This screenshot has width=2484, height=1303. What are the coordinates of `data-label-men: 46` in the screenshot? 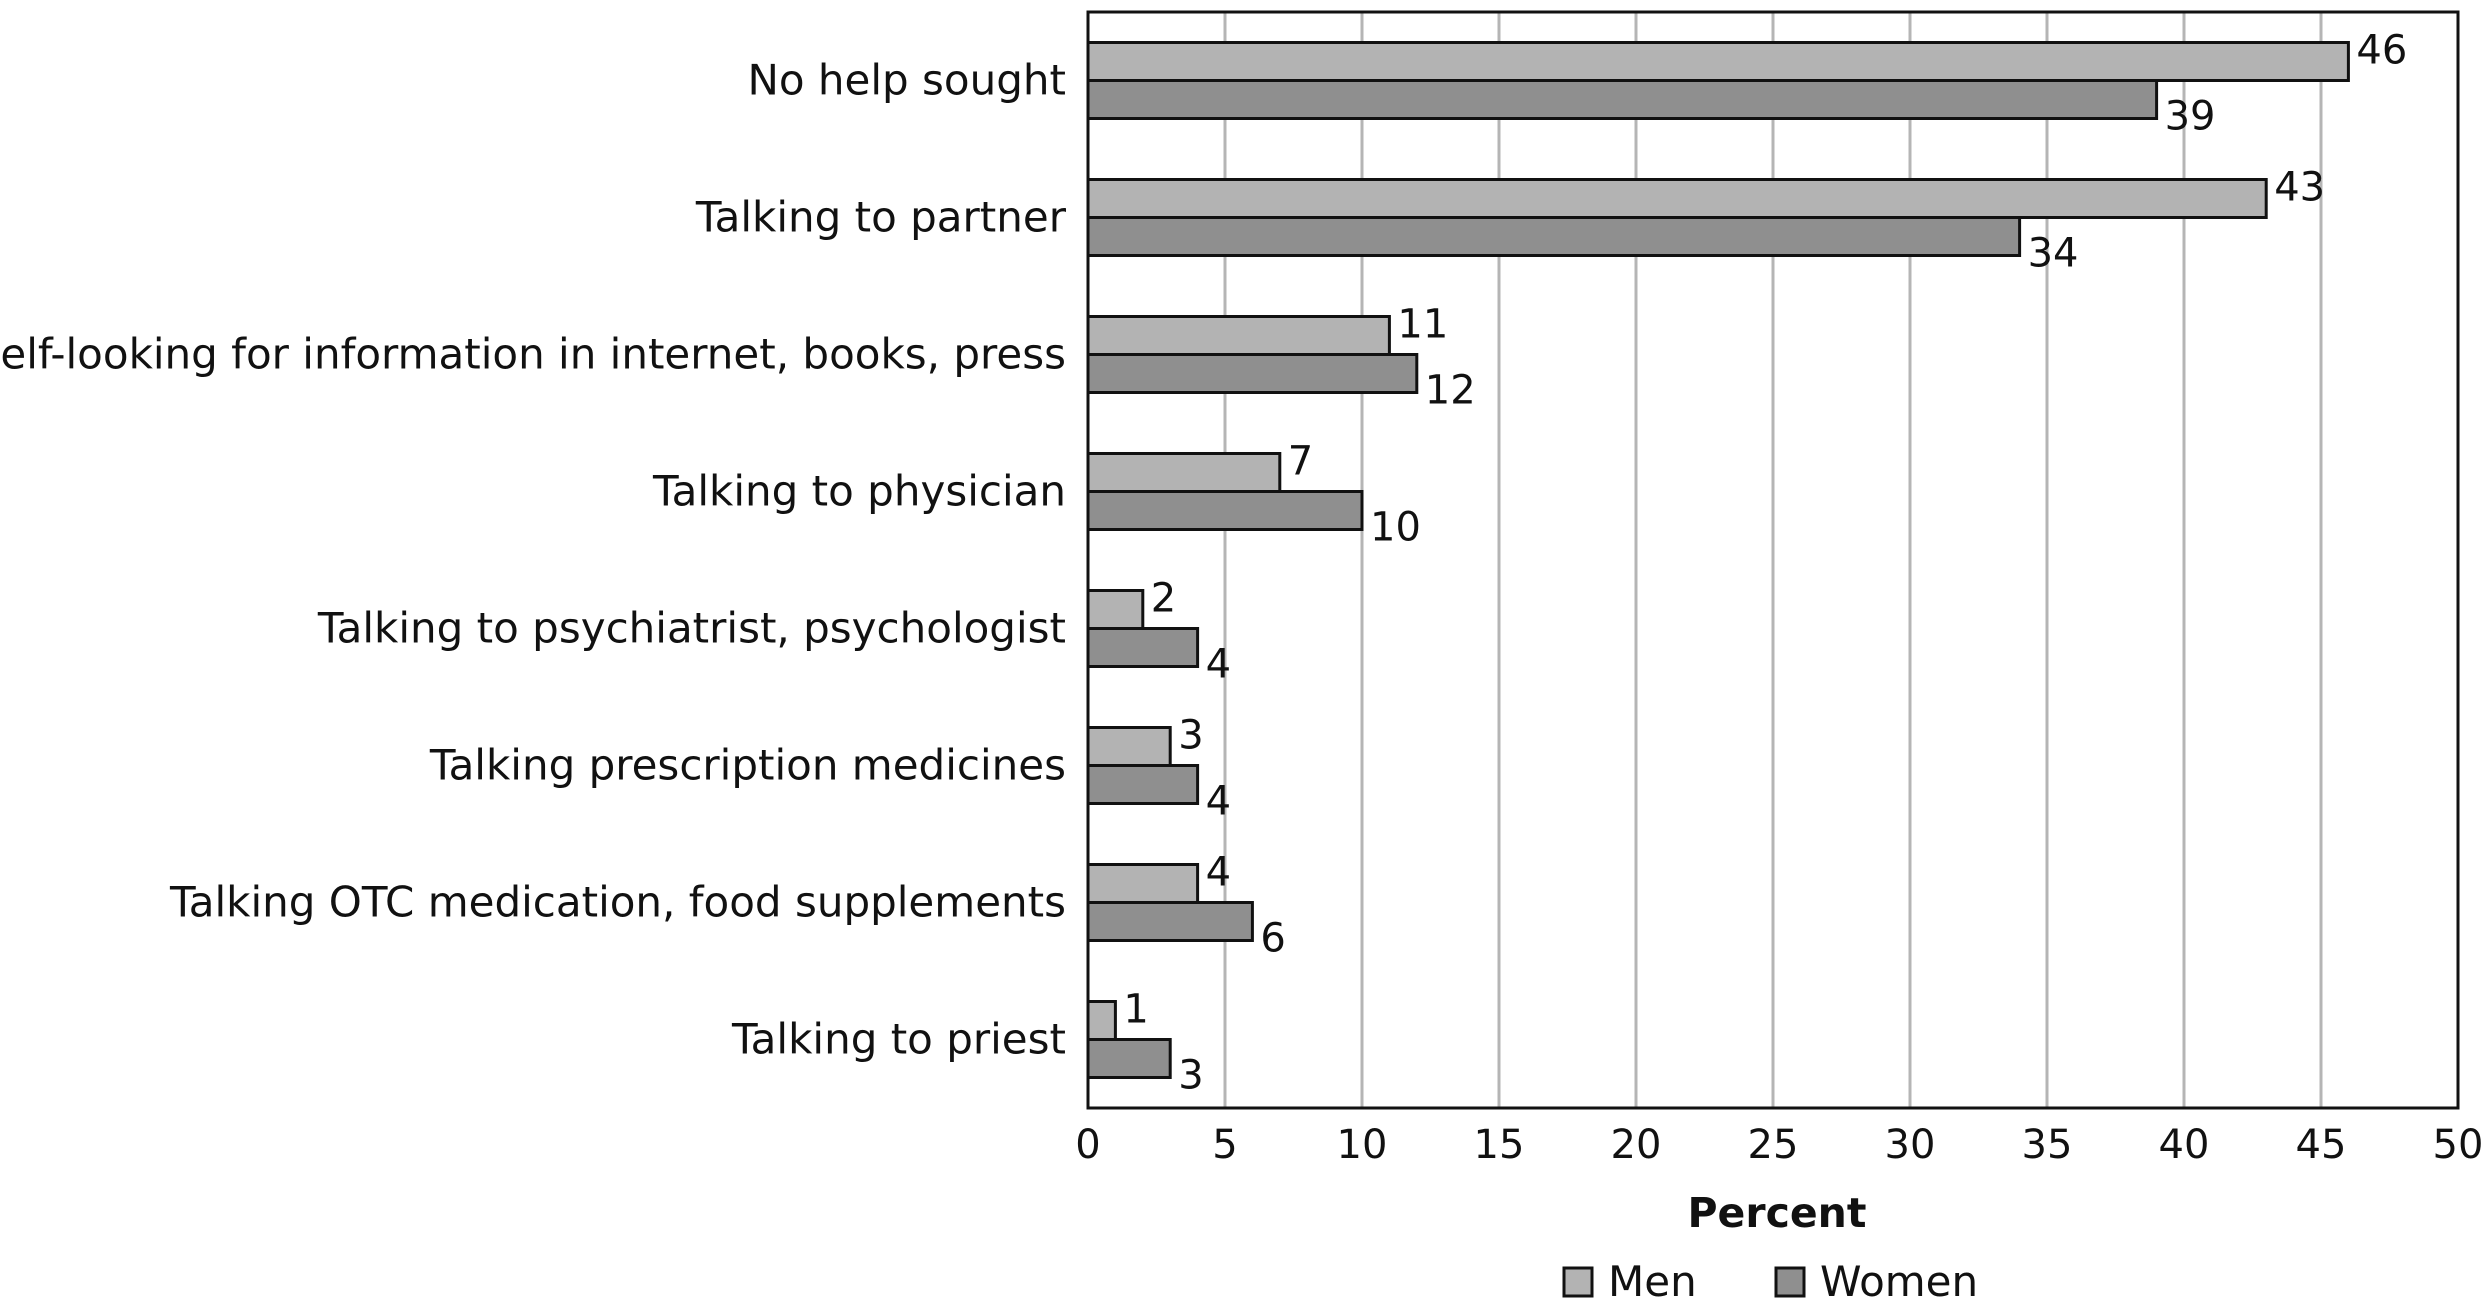 It's located at (2381, 51).